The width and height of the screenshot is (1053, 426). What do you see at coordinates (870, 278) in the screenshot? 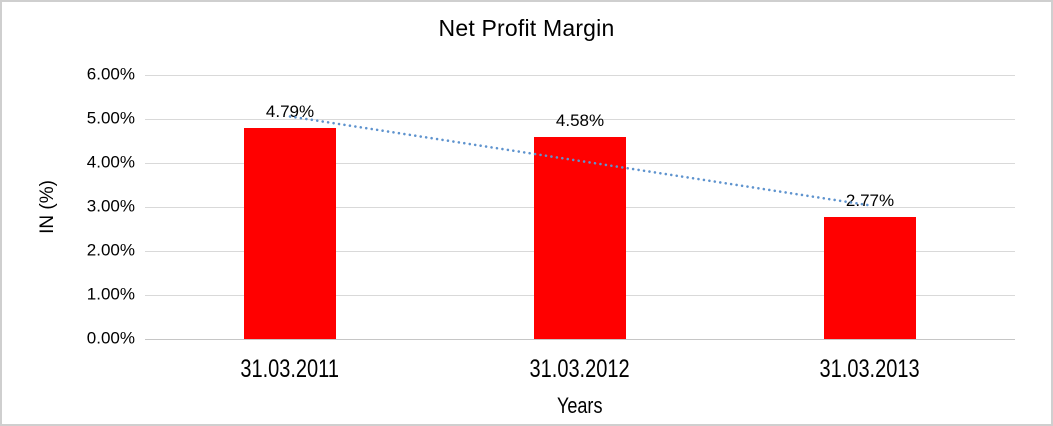
I see `bar-31.03.2013` at bounding box center [870, 278].